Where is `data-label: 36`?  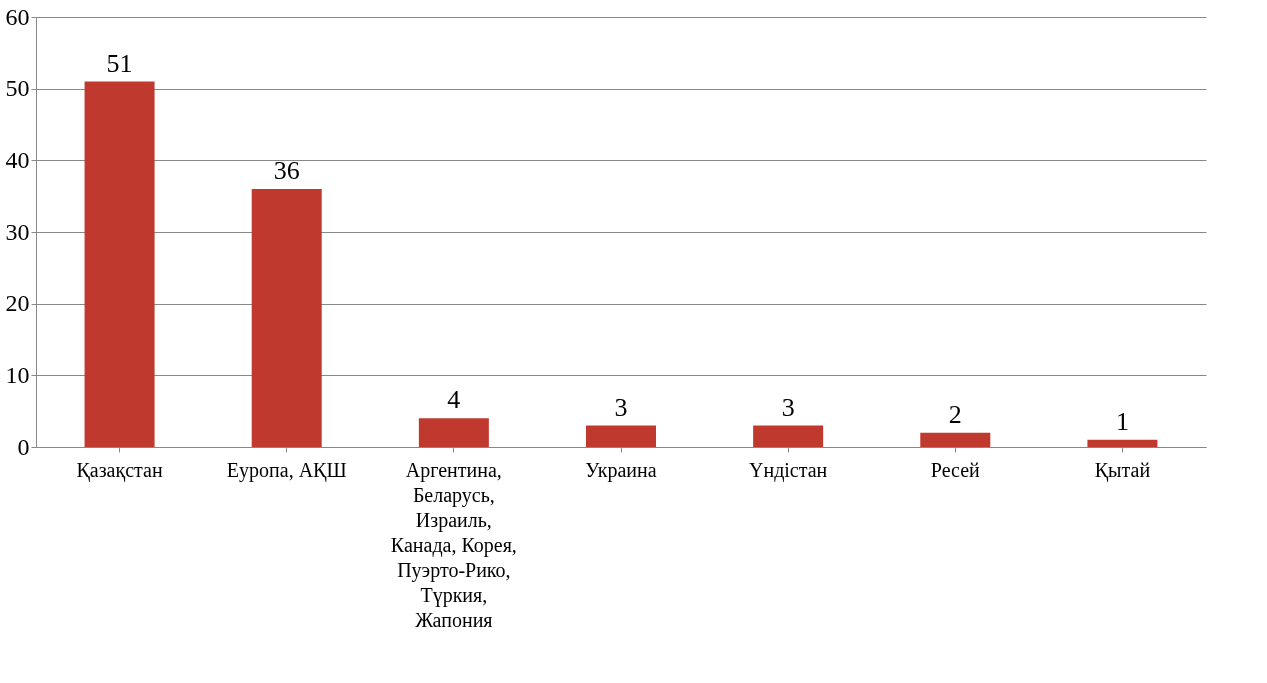
data-label: 36 is located at coordinates (286, 170).